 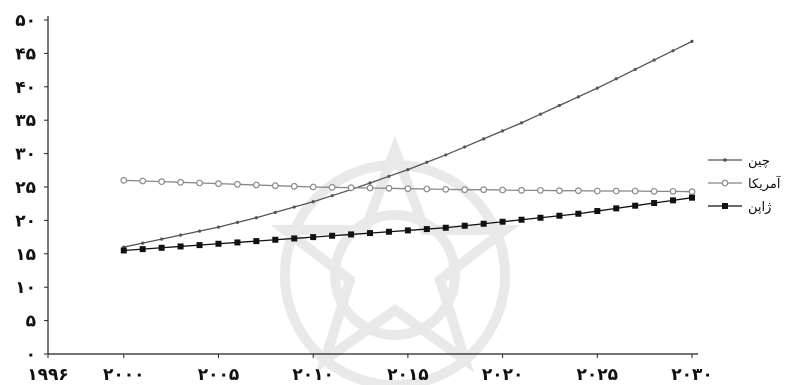 I want to click on legend-item: چین, so click(x=739, y=161).